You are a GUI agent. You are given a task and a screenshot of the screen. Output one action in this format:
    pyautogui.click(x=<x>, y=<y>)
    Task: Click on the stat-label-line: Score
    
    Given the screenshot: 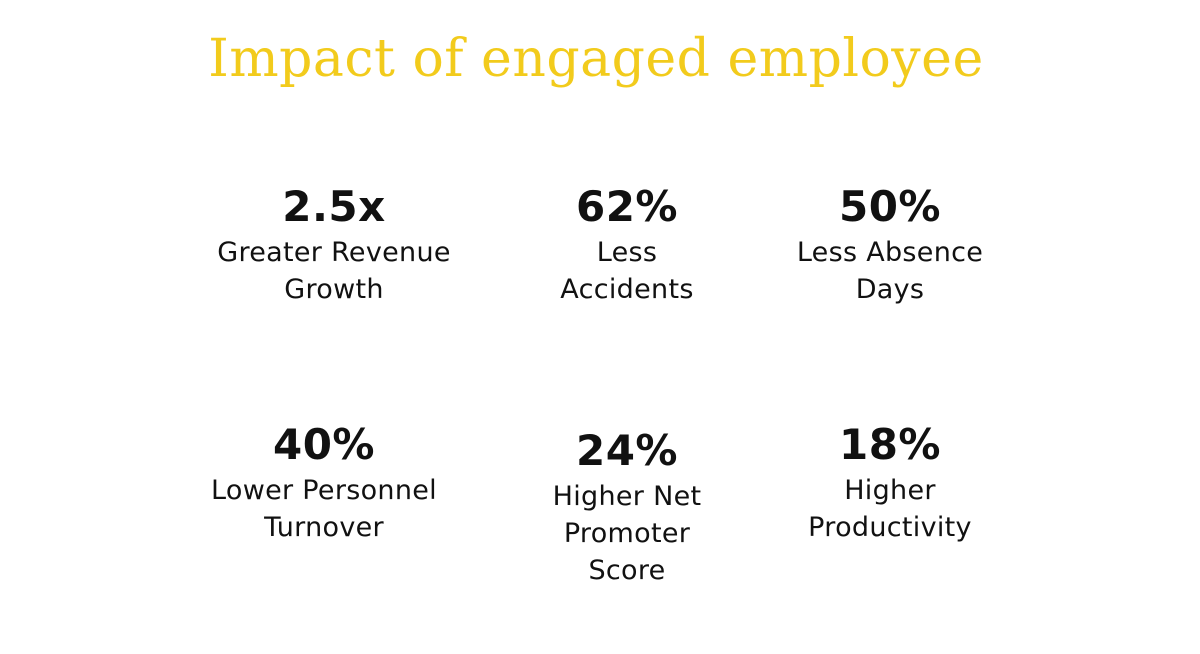 What is the action you would take?
    pyautogui.click(x=627, y=571)
    